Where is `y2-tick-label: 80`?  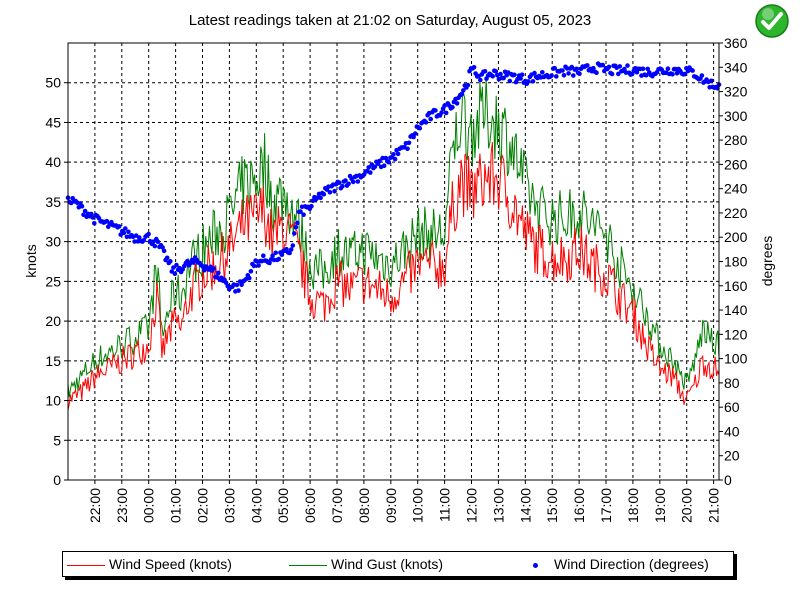
y2-tick-label: 80 is located at coordinates (732, 383).